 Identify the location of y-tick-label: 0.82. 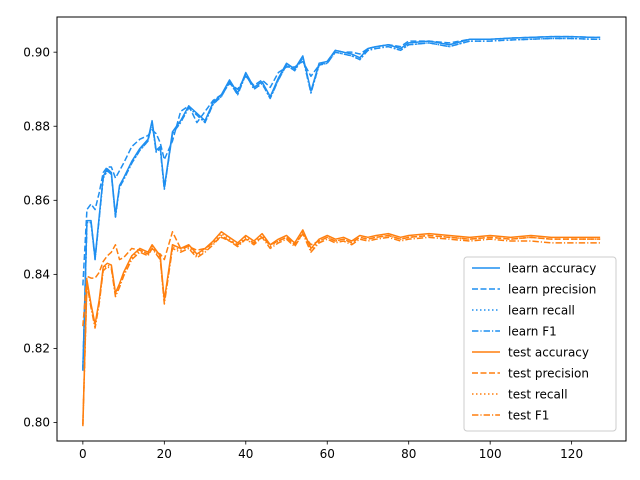
(36, 349).